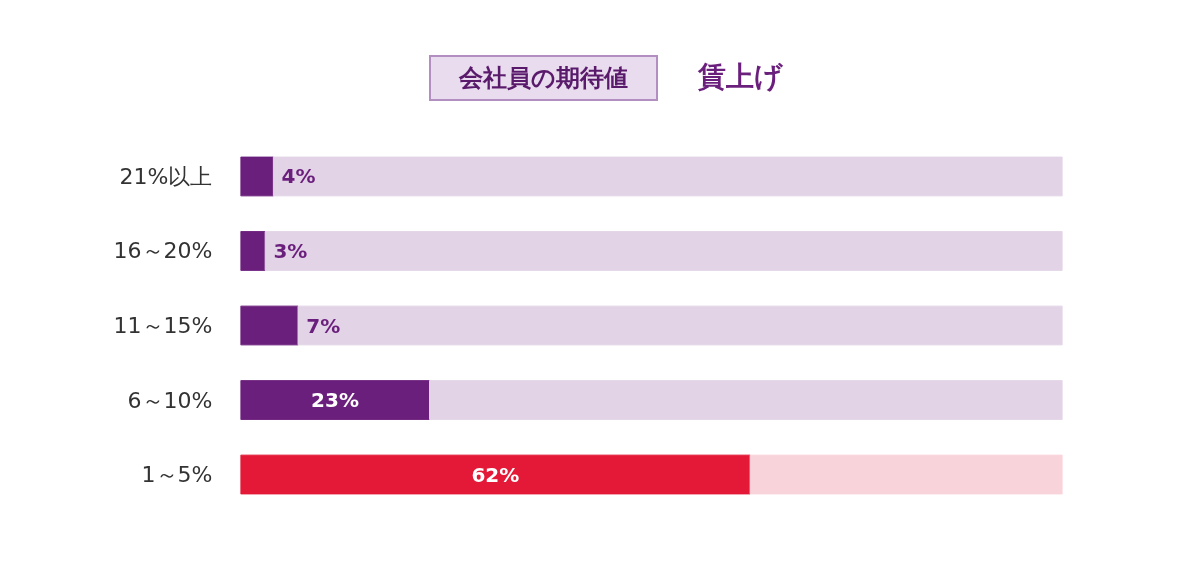 This screenshot has height=568, width=1201. Describe the element at coordinates (298, 176) in the screenshot. I see `data-label: 4%` at that location.